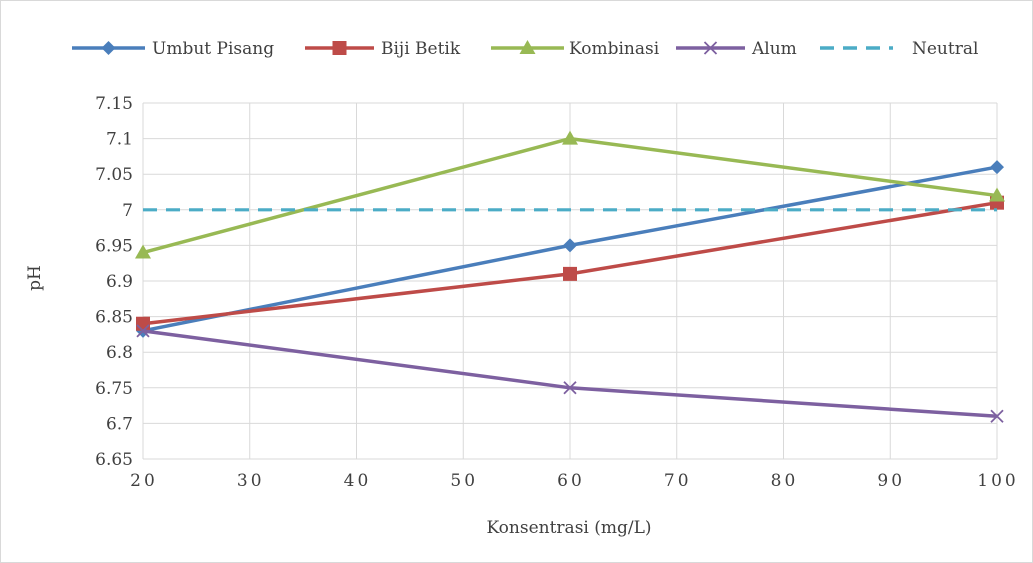 The width and height of the screenshot is (1033, 563). Describe the element at coordinates (891, 481) in the screenshot. I see `x-tick-label: 90` at that location.